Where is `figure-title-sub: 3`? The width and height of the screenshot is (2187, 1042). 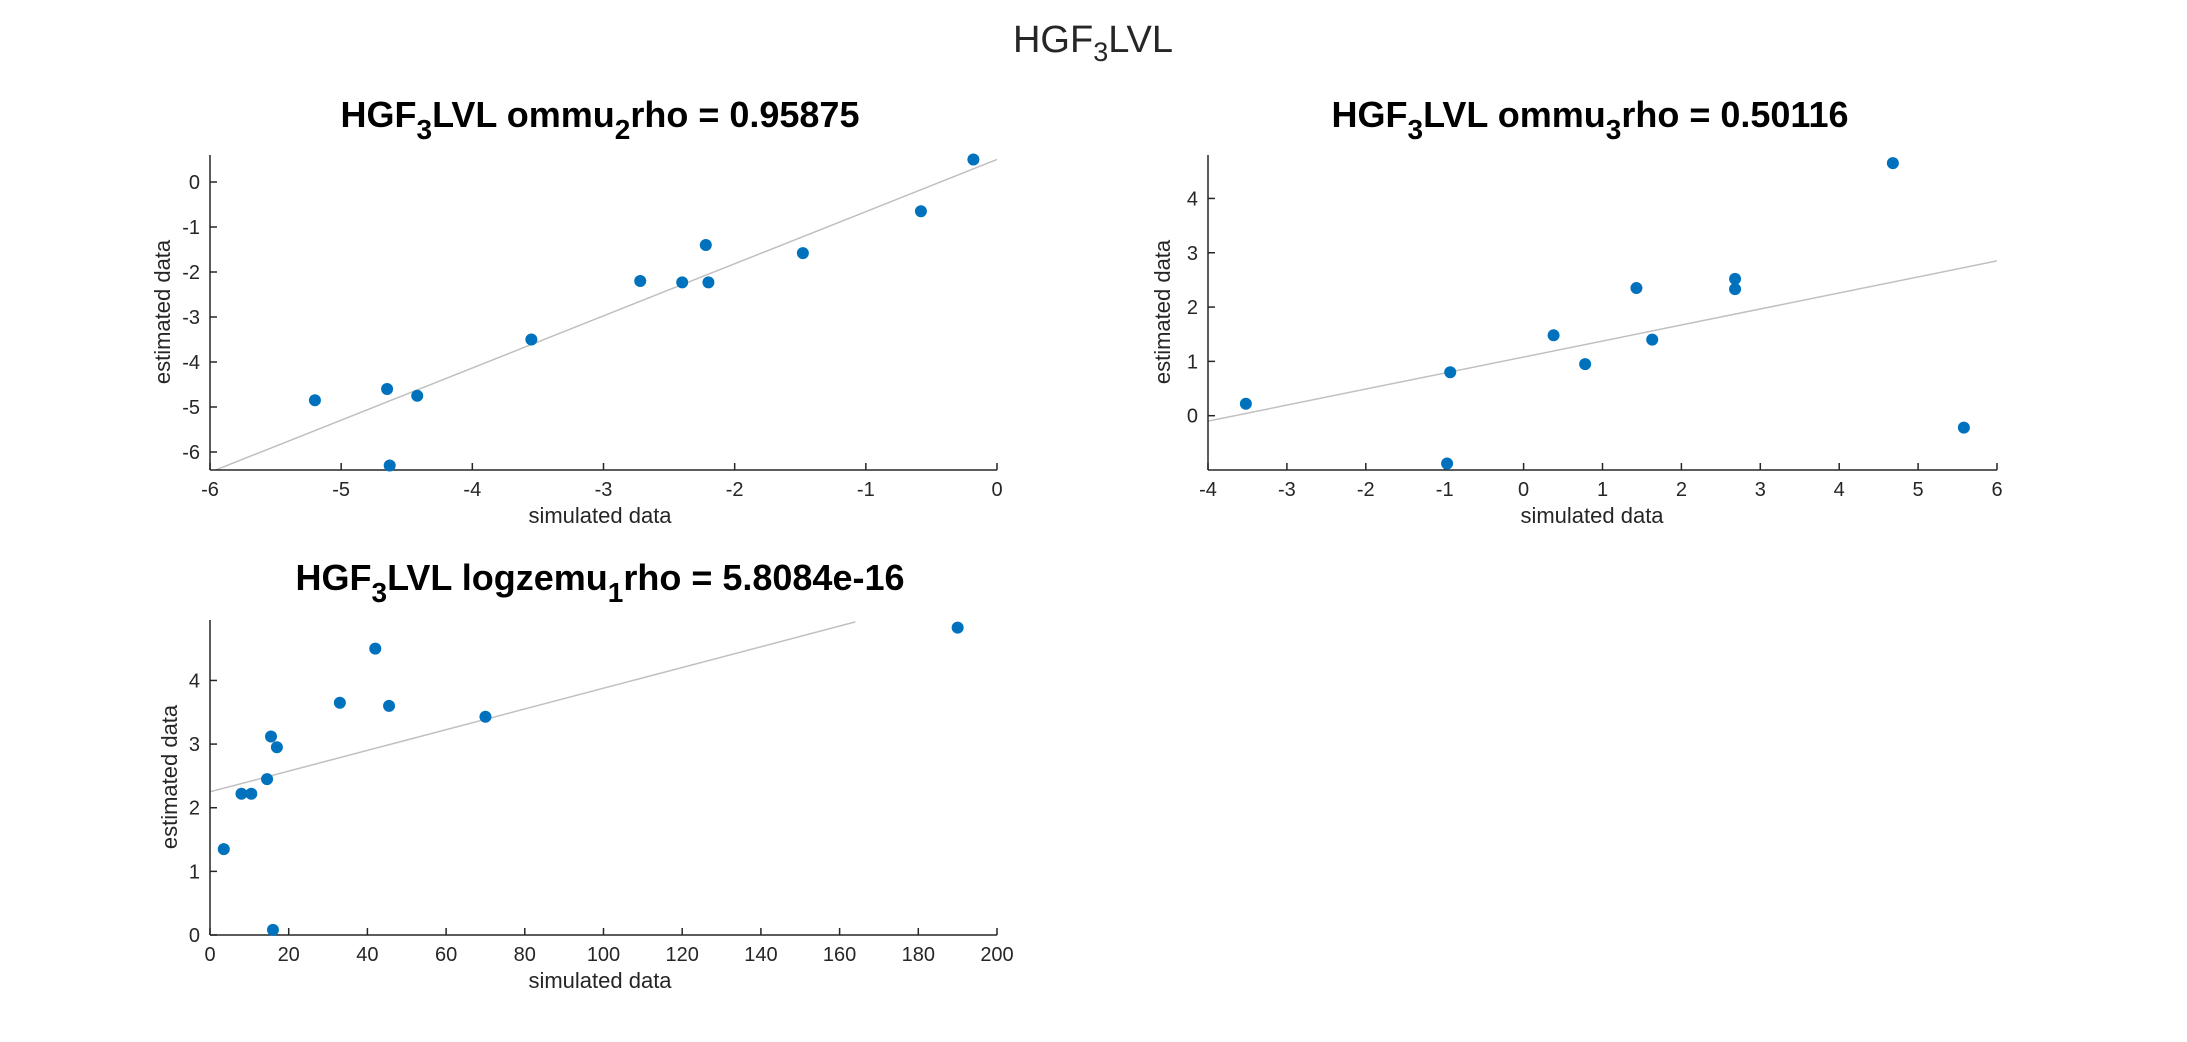 figure-title-sub: 3 is located at coordinates (1100, 52).